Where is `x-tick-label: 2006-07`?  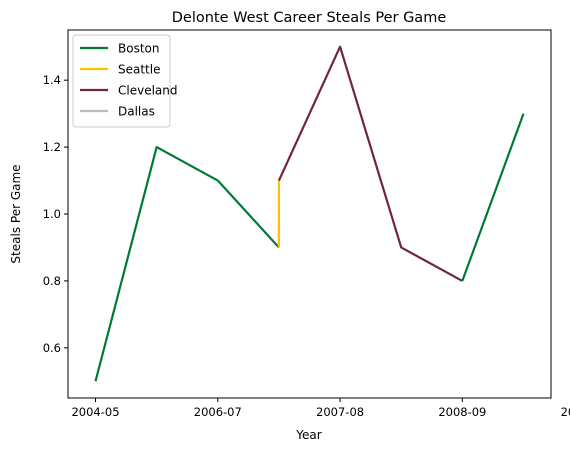
x-tick-label: 2006-07 is located at coordinates (218, 412).